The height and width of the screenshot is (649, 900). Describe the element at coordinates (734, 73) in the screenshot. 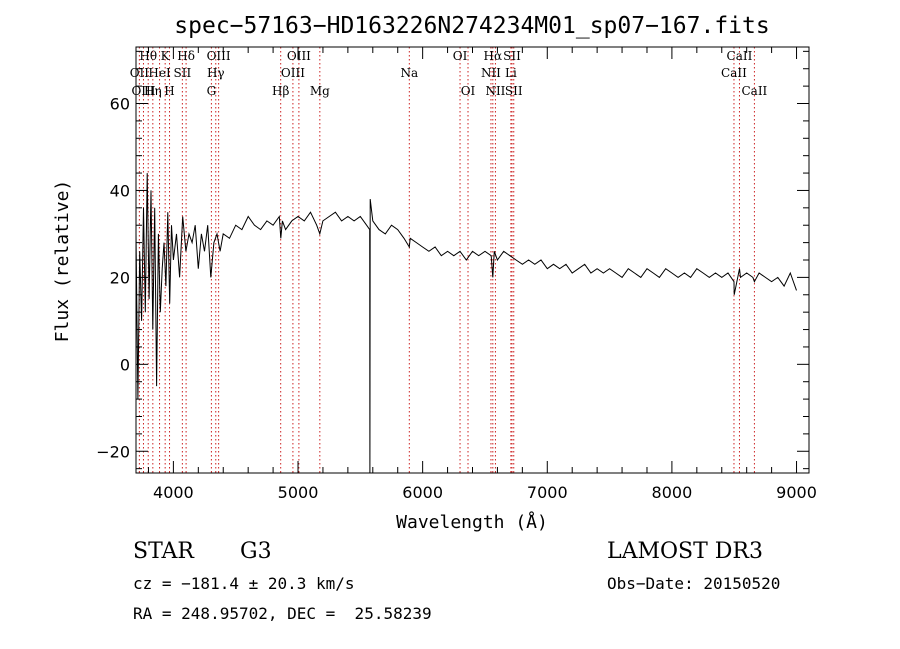

I see `marker-label-26: CaII` at that location.